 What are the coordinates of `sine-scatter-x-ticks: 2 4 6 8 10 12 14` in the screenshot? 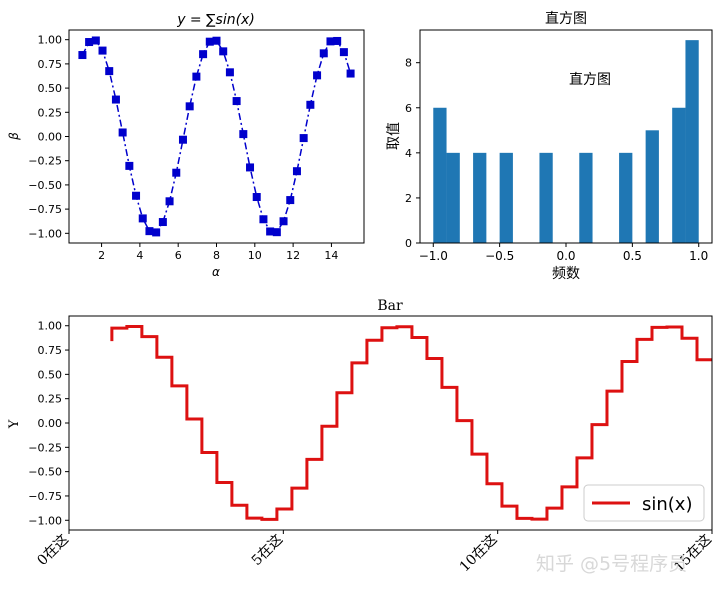 It's located at (218, 252).